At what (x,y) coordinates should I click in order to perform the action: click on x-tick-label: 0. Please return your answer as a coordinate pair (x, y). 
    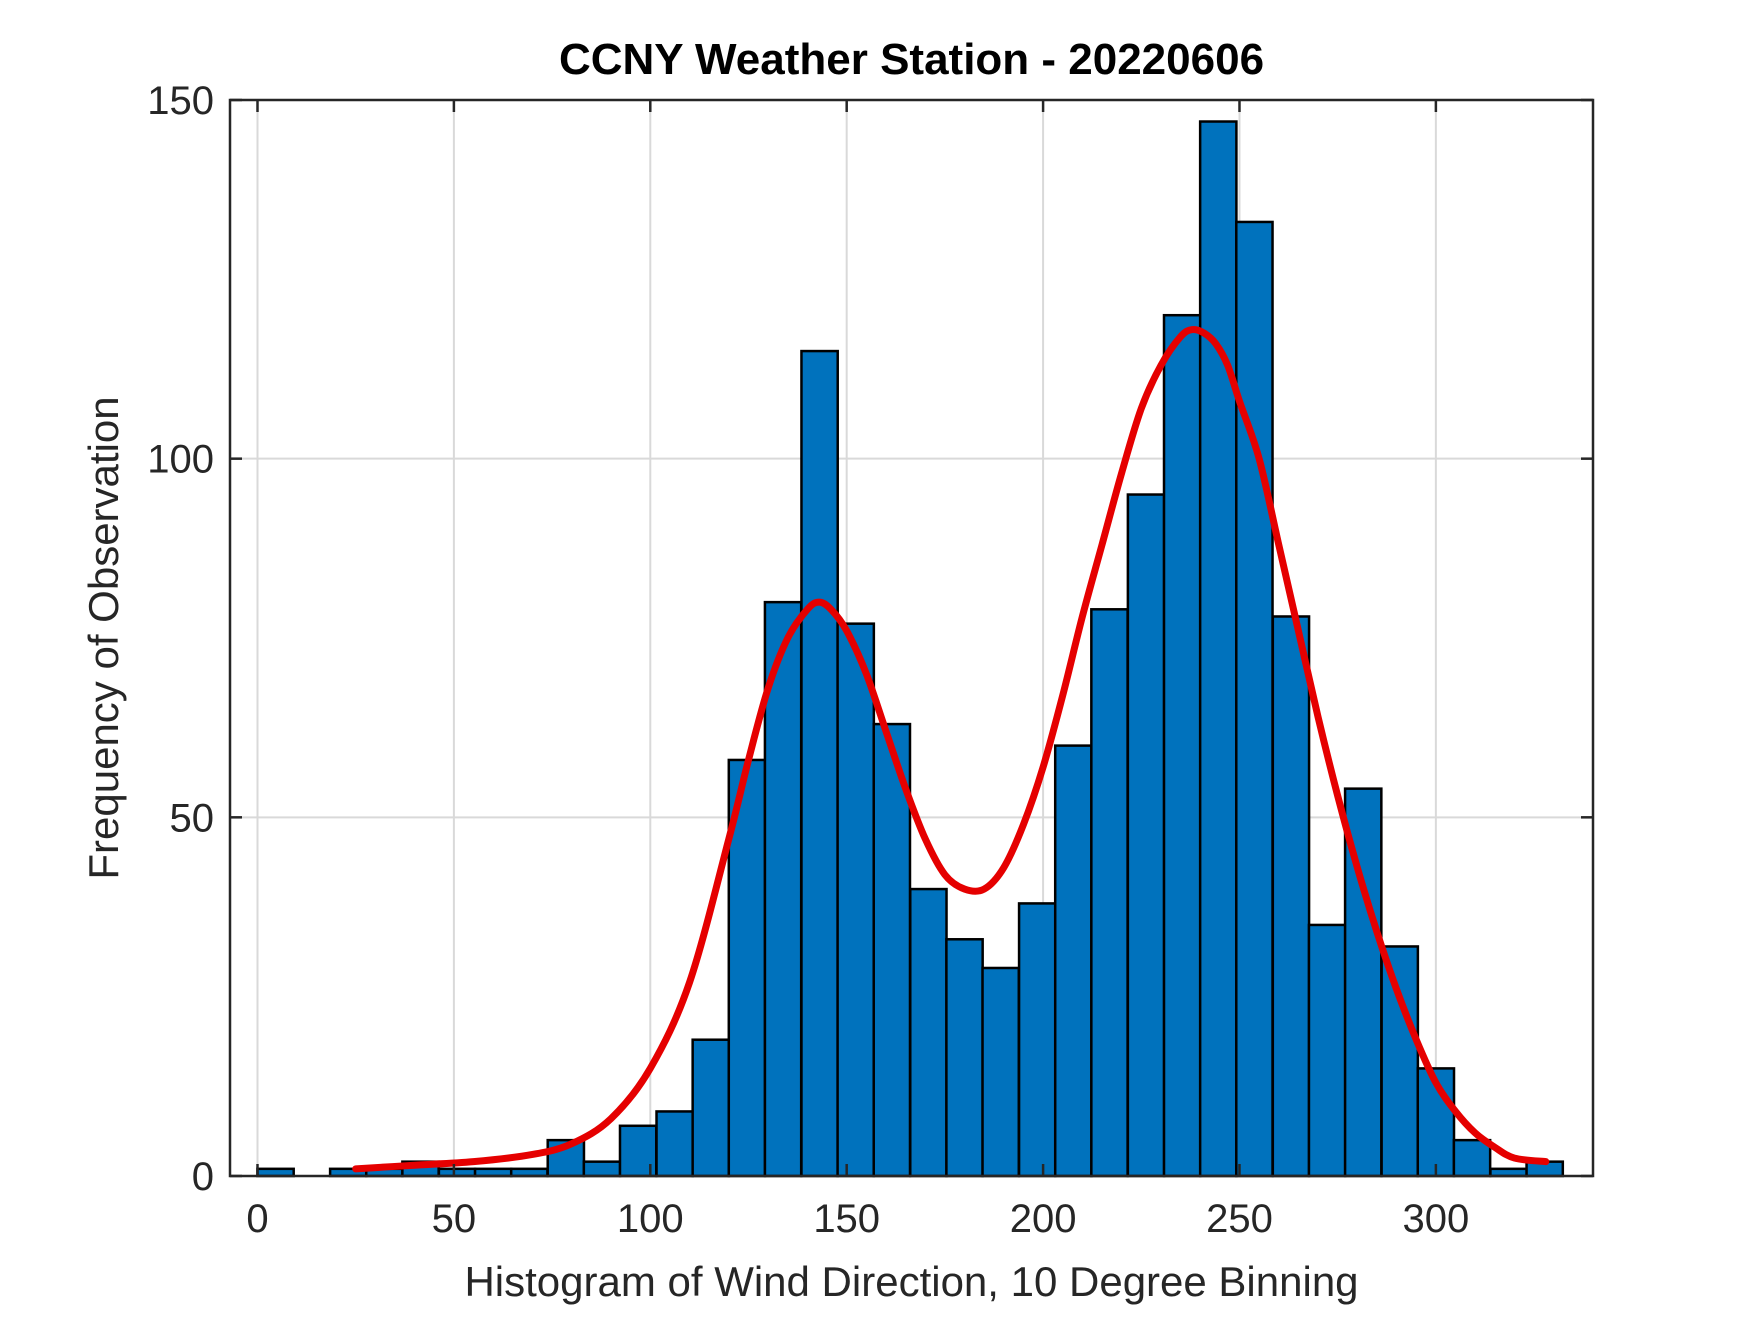
    Looking at the image, I should click on (257, 1219).